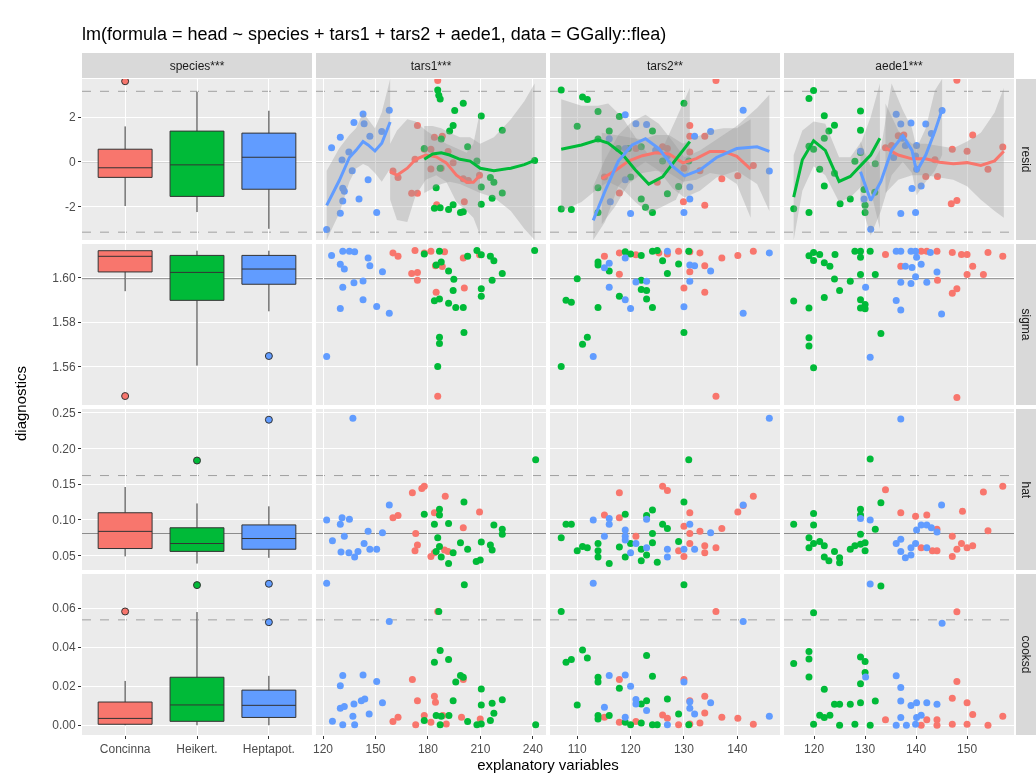 This screenshot has height=783, width=1036. I want to click on chart-title: tars2**, so click(665, 66).